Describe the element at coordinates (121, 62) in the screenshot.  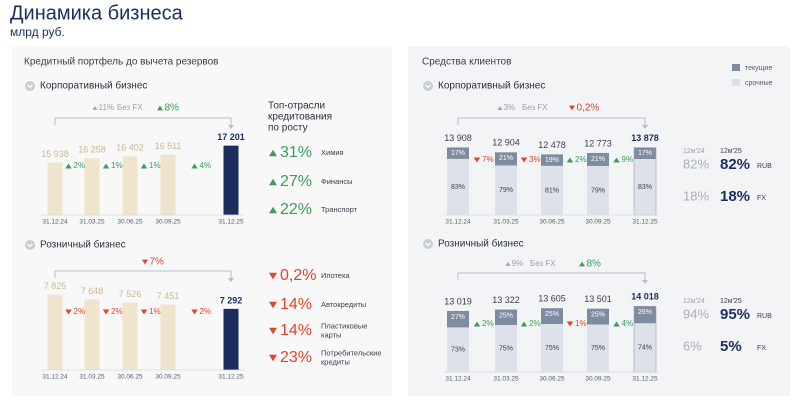
I see `panel-title: Кредитный портфель до вычета резервов` at that location.